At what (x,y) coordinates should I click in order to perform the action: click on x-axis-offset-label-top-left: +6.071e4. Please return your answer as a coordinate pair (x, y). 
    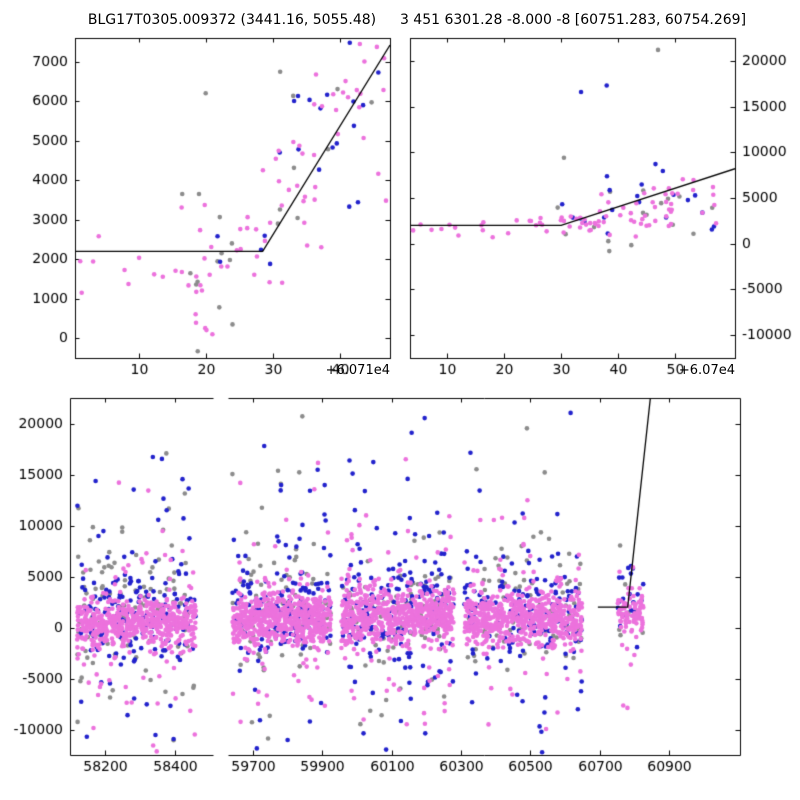
    Looking at the image, I should click on (357, 370).